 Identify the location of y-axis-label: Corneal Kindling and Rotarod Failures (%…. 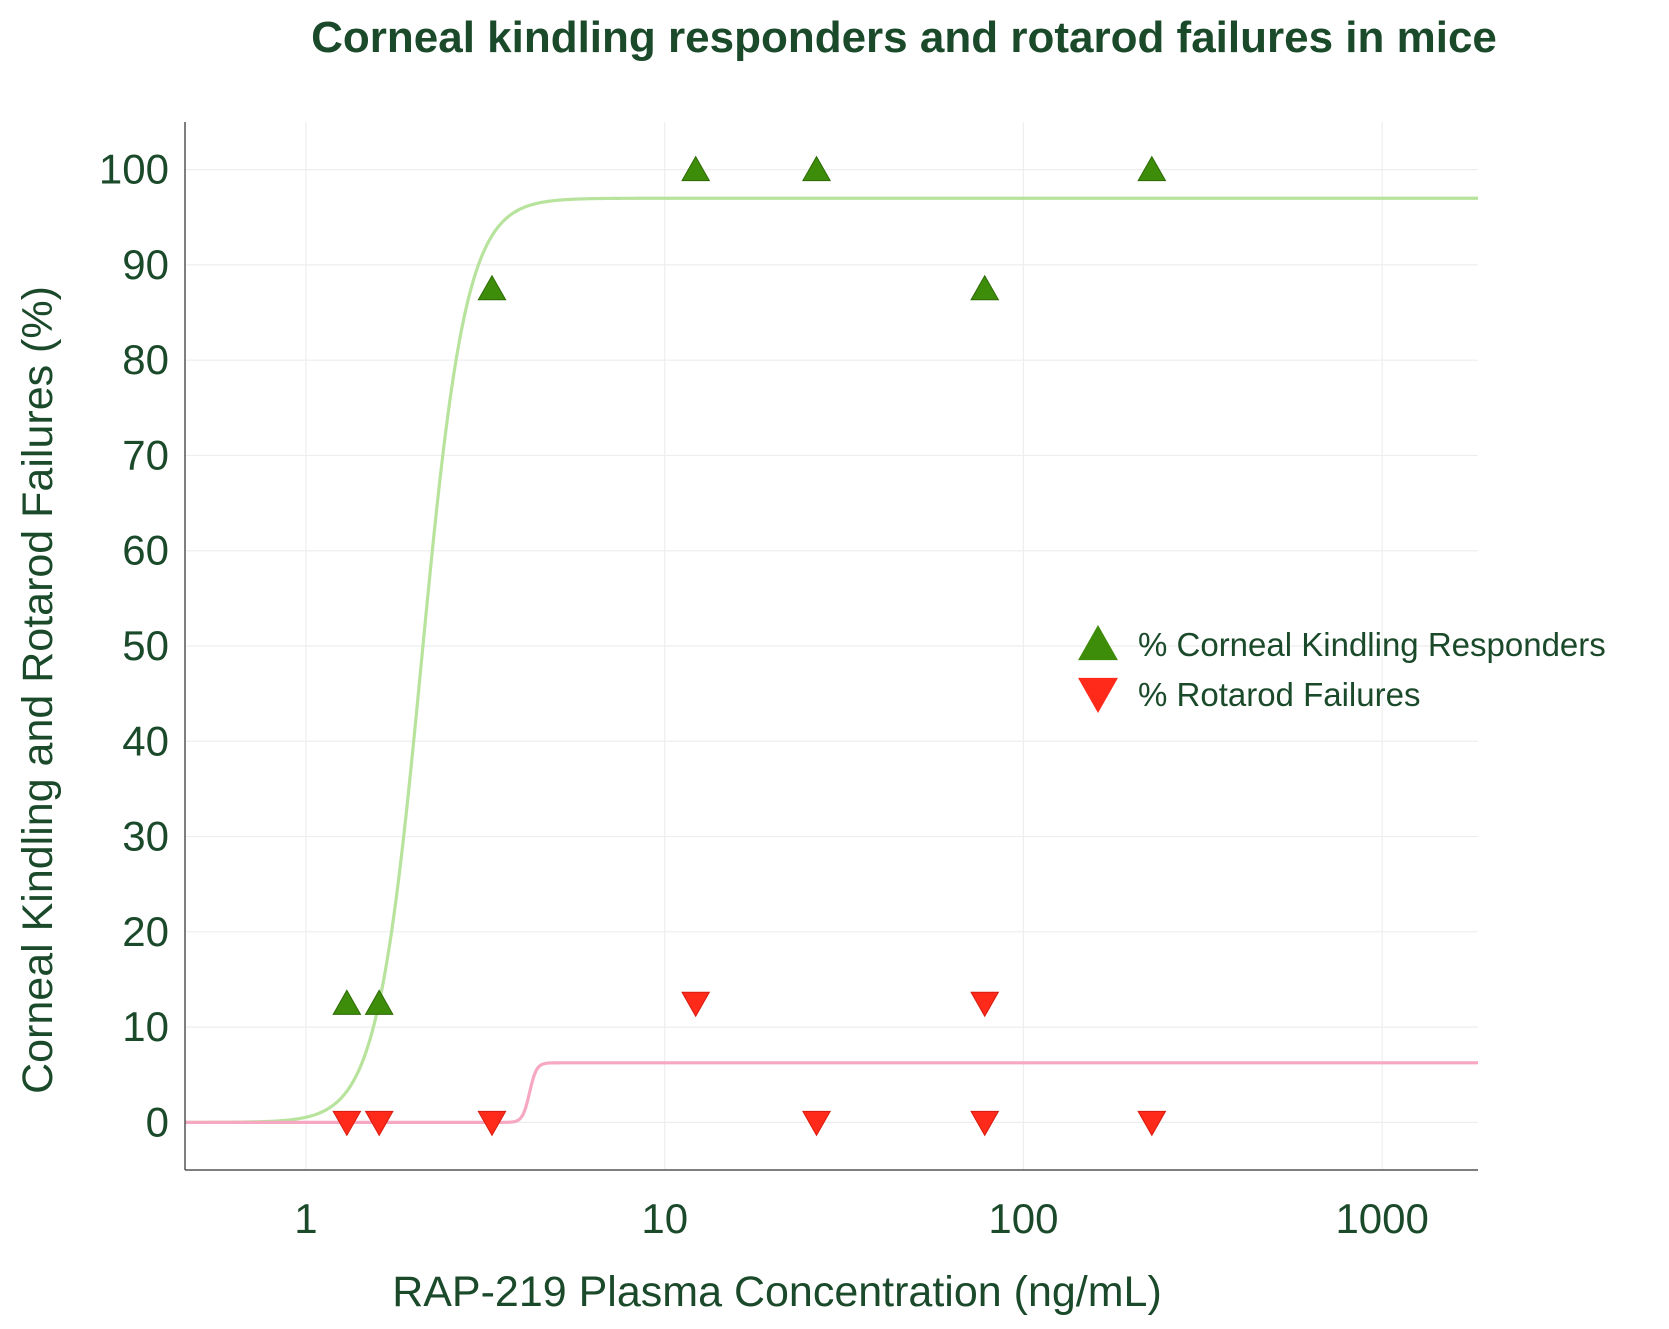
(38, 690).